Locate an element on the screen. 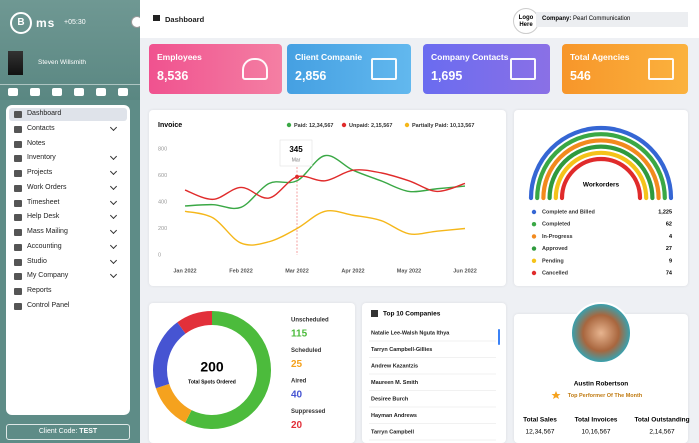  status-label: Complete and Billed is located at coordinates (568, 212).